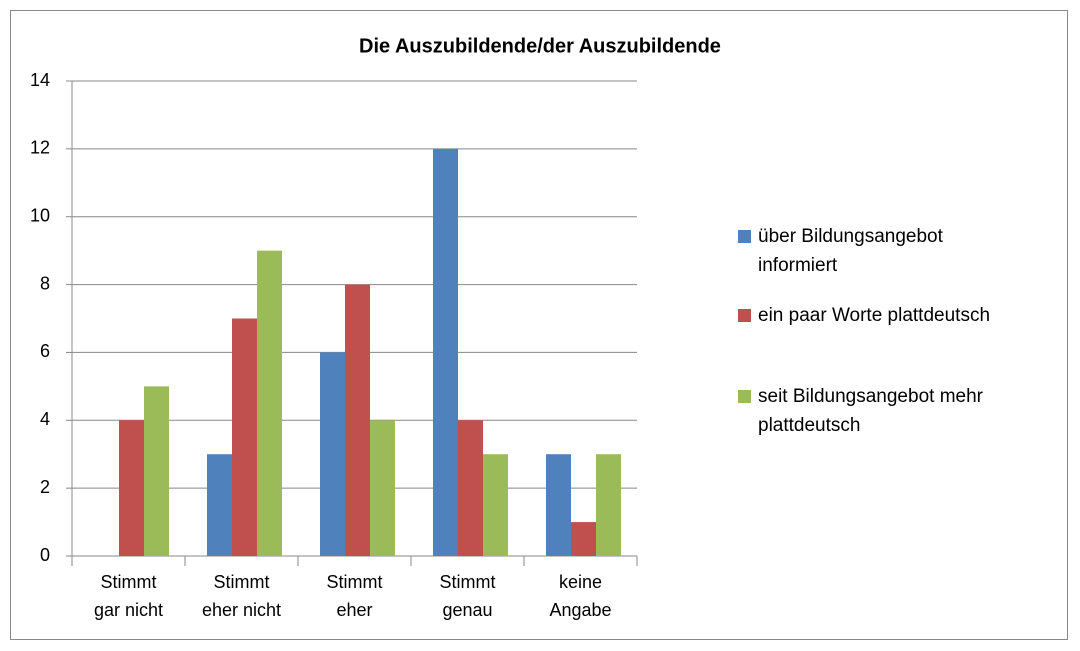 Image resolution: width=1080 pixels, height=651 pixels. Describe the element at coordinates (128, 610) in the screenshot. I see `x-tick-label: gar nicht` at that location.